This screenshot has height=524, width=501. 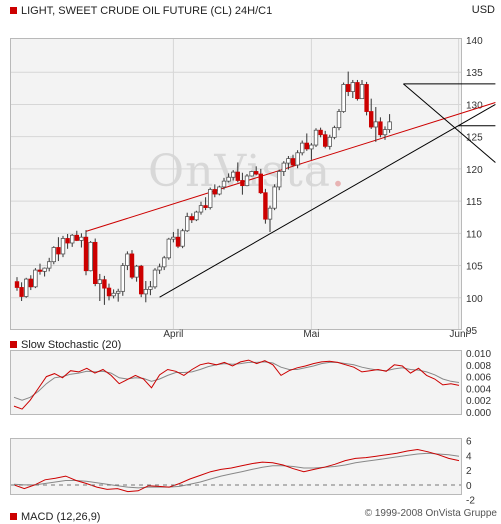 What do you see at coordinates (449, 123) in the screenshot?
I see `descending-trendline` at bounding box center [449, 123].